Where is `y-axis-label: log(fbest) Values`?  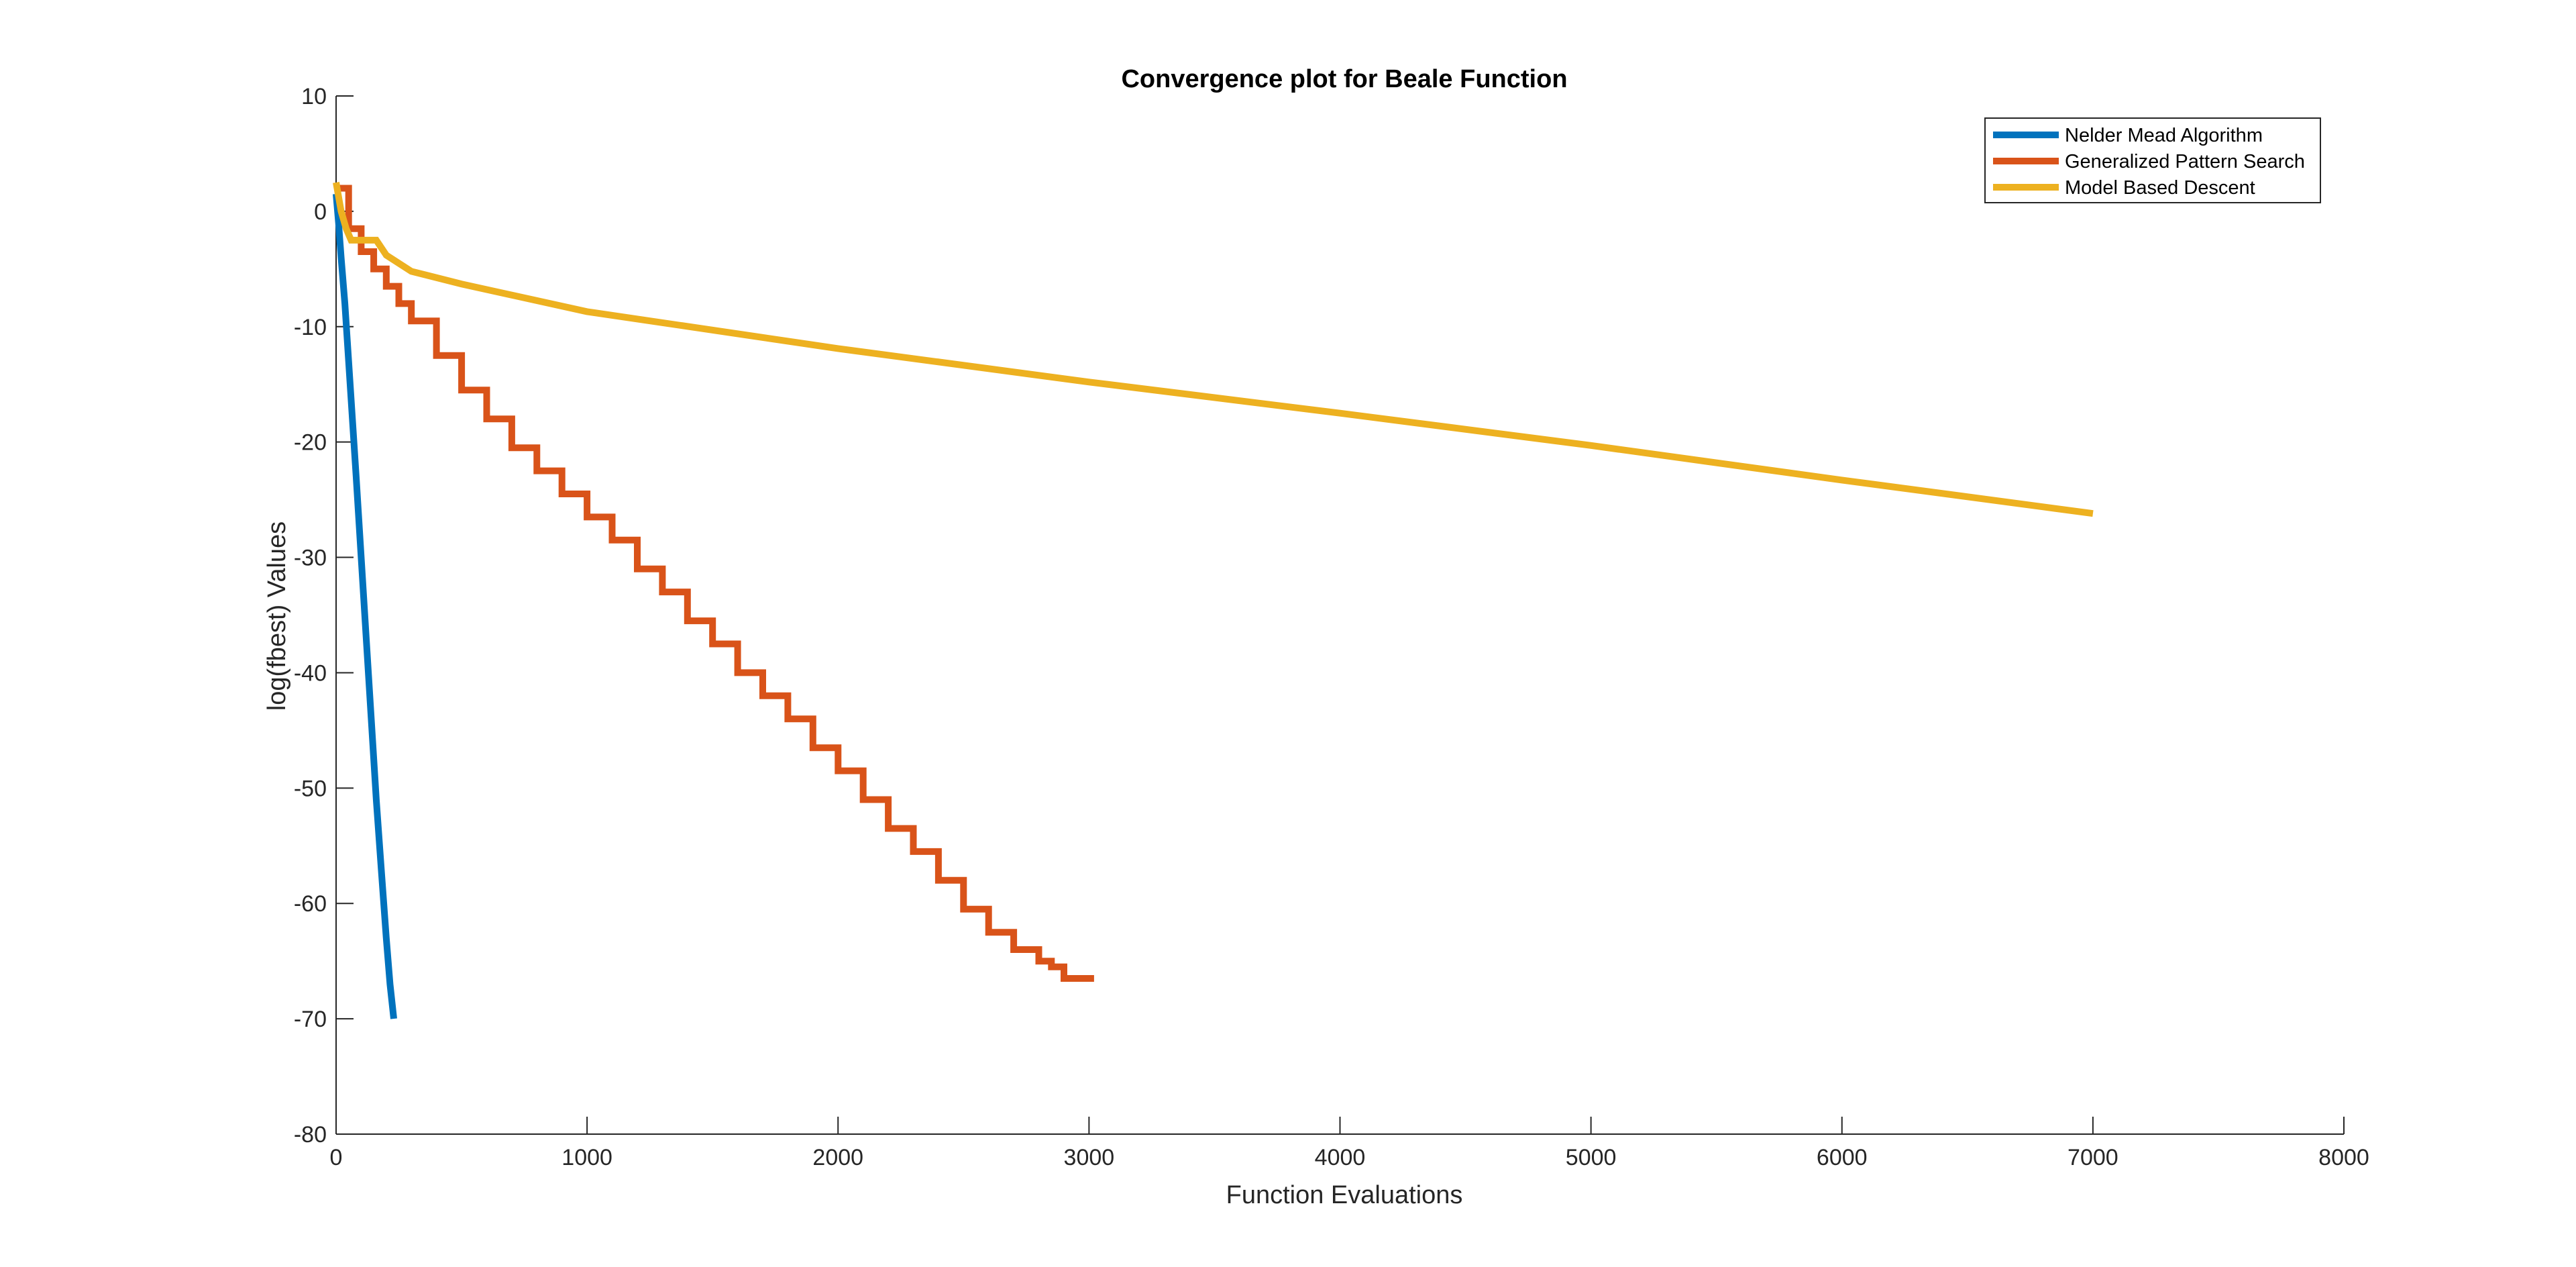
y-axis-label: log(fbest) Values is located at coordinates (277, 616).